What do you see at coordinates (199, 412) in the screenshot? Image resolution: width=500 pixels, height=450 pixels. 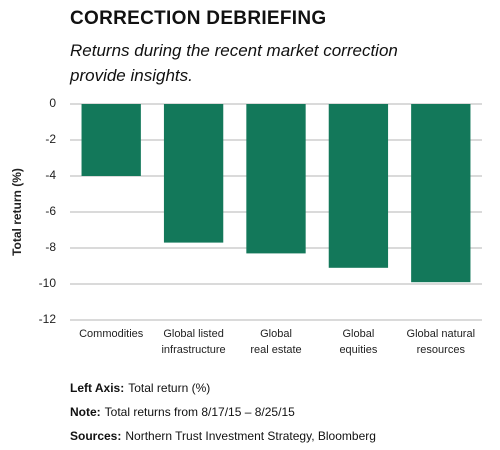 I see `note-text: Total returns from 8/17/15 – 8/25/15` at bounding box center [199, 412].